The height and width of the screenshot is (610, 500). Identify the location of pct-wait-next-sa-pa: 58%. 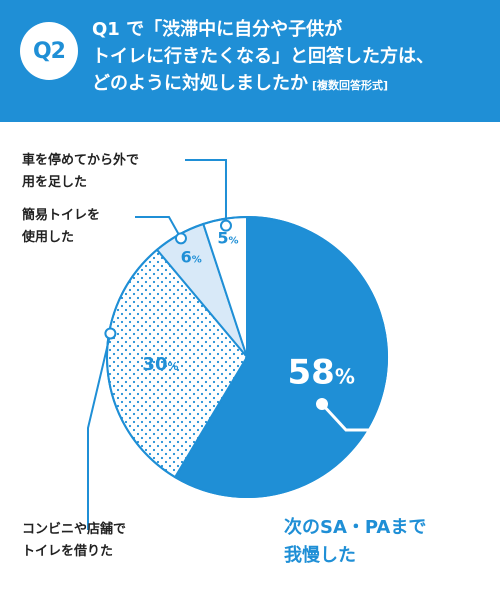
(321, 372).